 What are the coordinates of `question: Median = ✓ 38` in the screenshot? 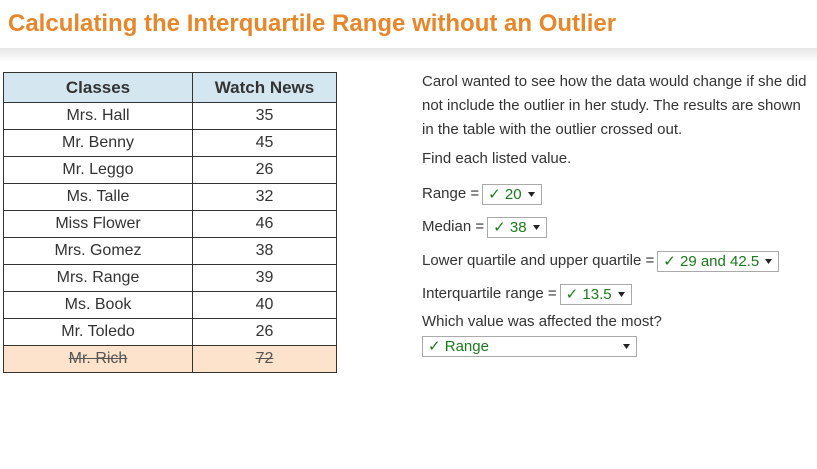 It's located at (484, 227).